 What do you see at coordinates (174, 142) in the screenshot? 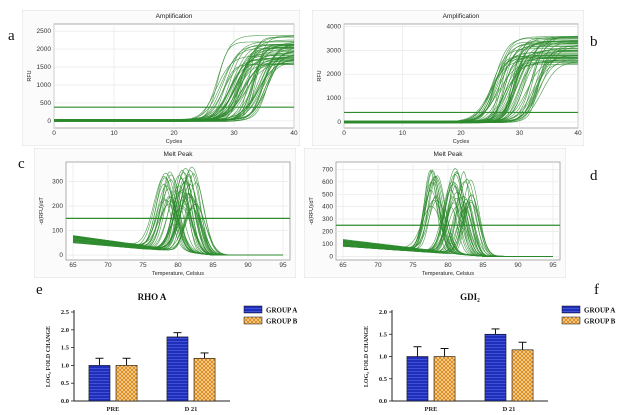
I see `x-axis-label: Cycles` at bounding box center [174, 142].